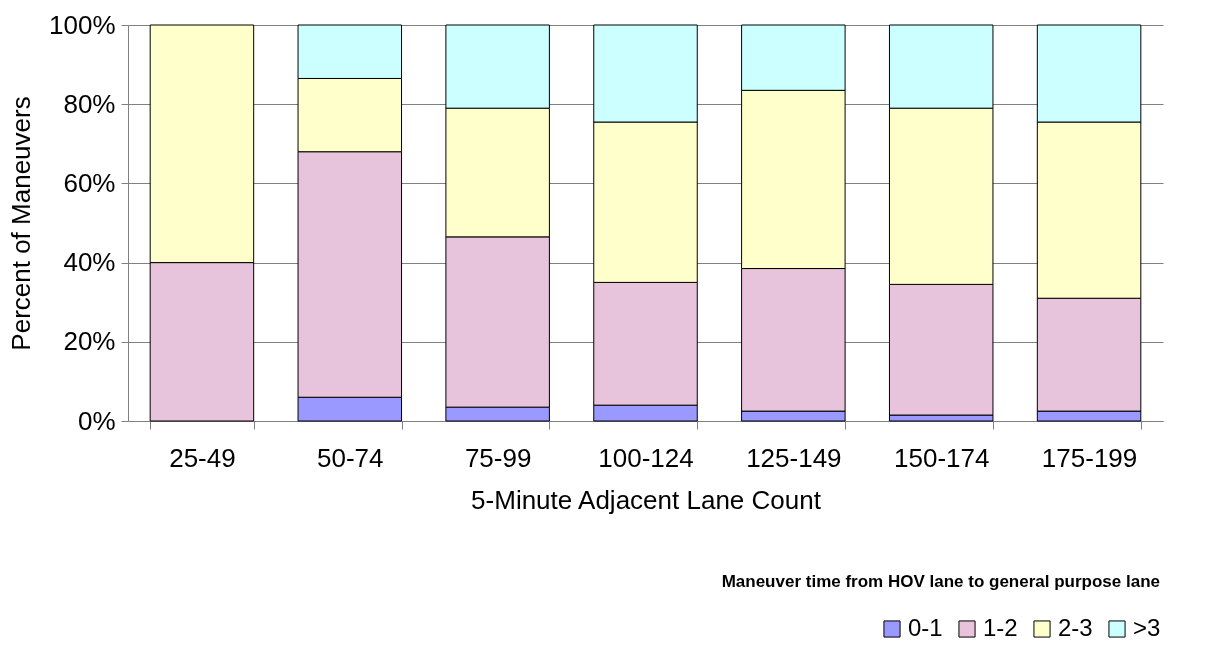 This screenshot has height=662, width=1225. Describe the element at coordinates (940, 581) in the screenshot. I see `legend-title: Maneuver time from HOV lane to general purpose lane` at that location.